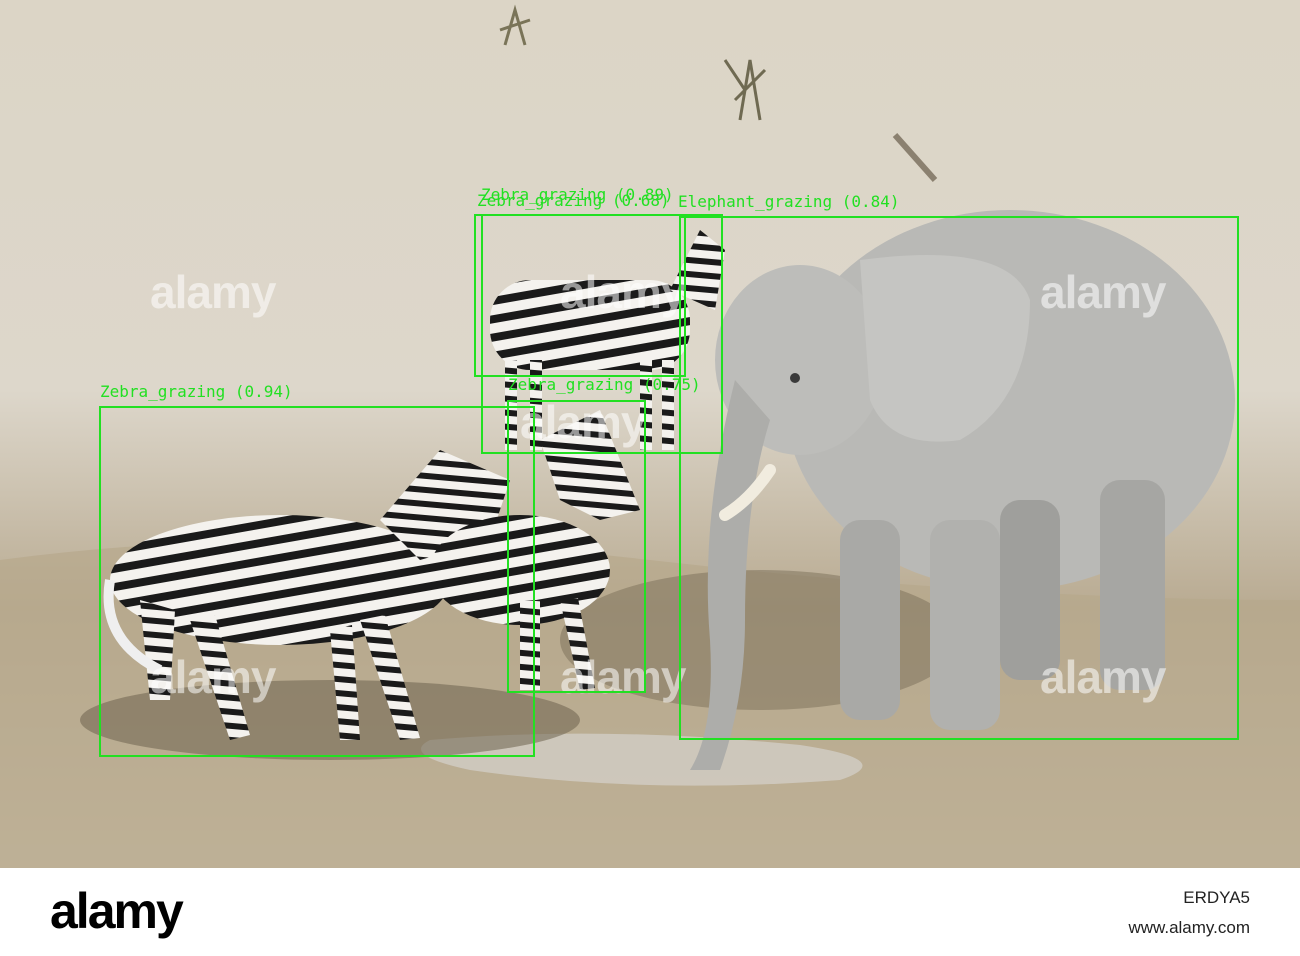  Describe the element at coordinates (117, 911) in the screenshot. I see `alamy-logo: alamy` at that location.